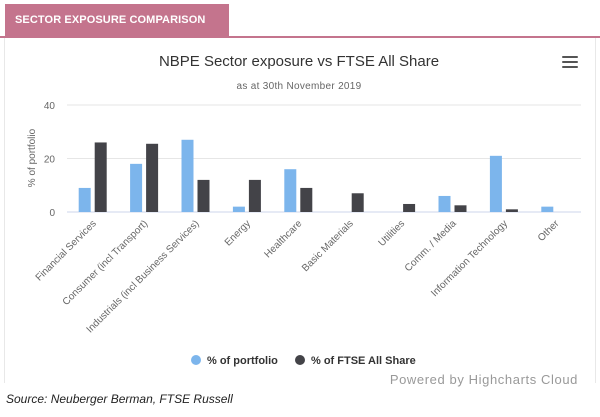 The image size is (600, 417). I want to click on section-tab: SECTOR EXPOSURE COMPARISON, so click(117, 20).